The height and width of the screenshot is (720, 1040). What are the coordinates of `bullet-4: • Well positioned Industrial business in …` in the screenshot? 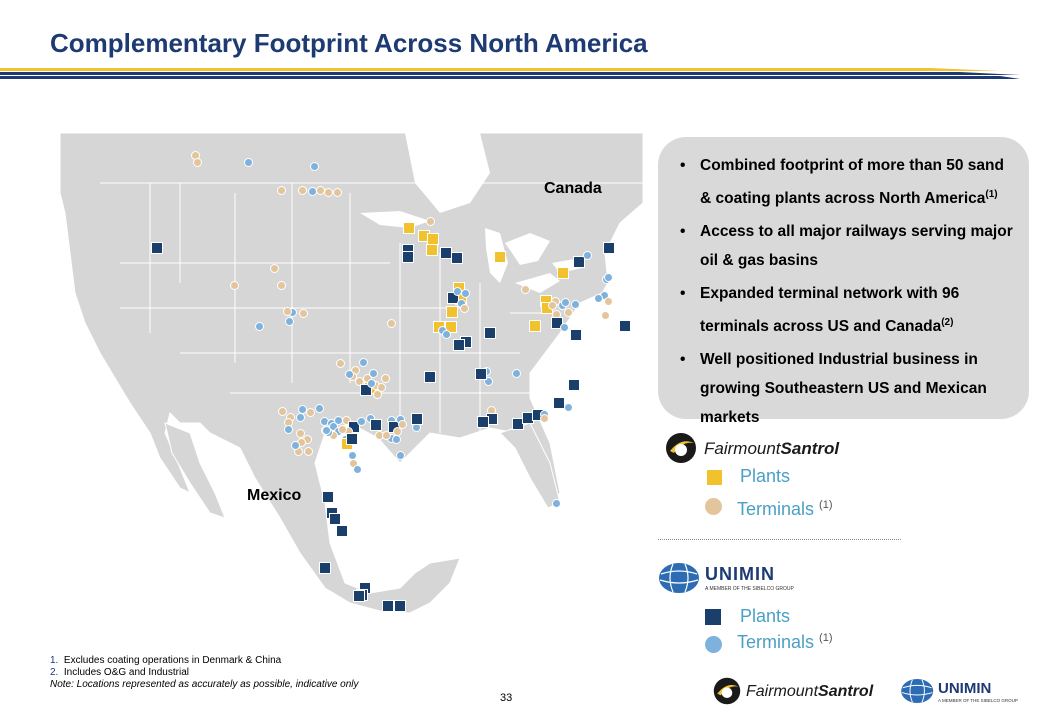 It's located at (843, 388).